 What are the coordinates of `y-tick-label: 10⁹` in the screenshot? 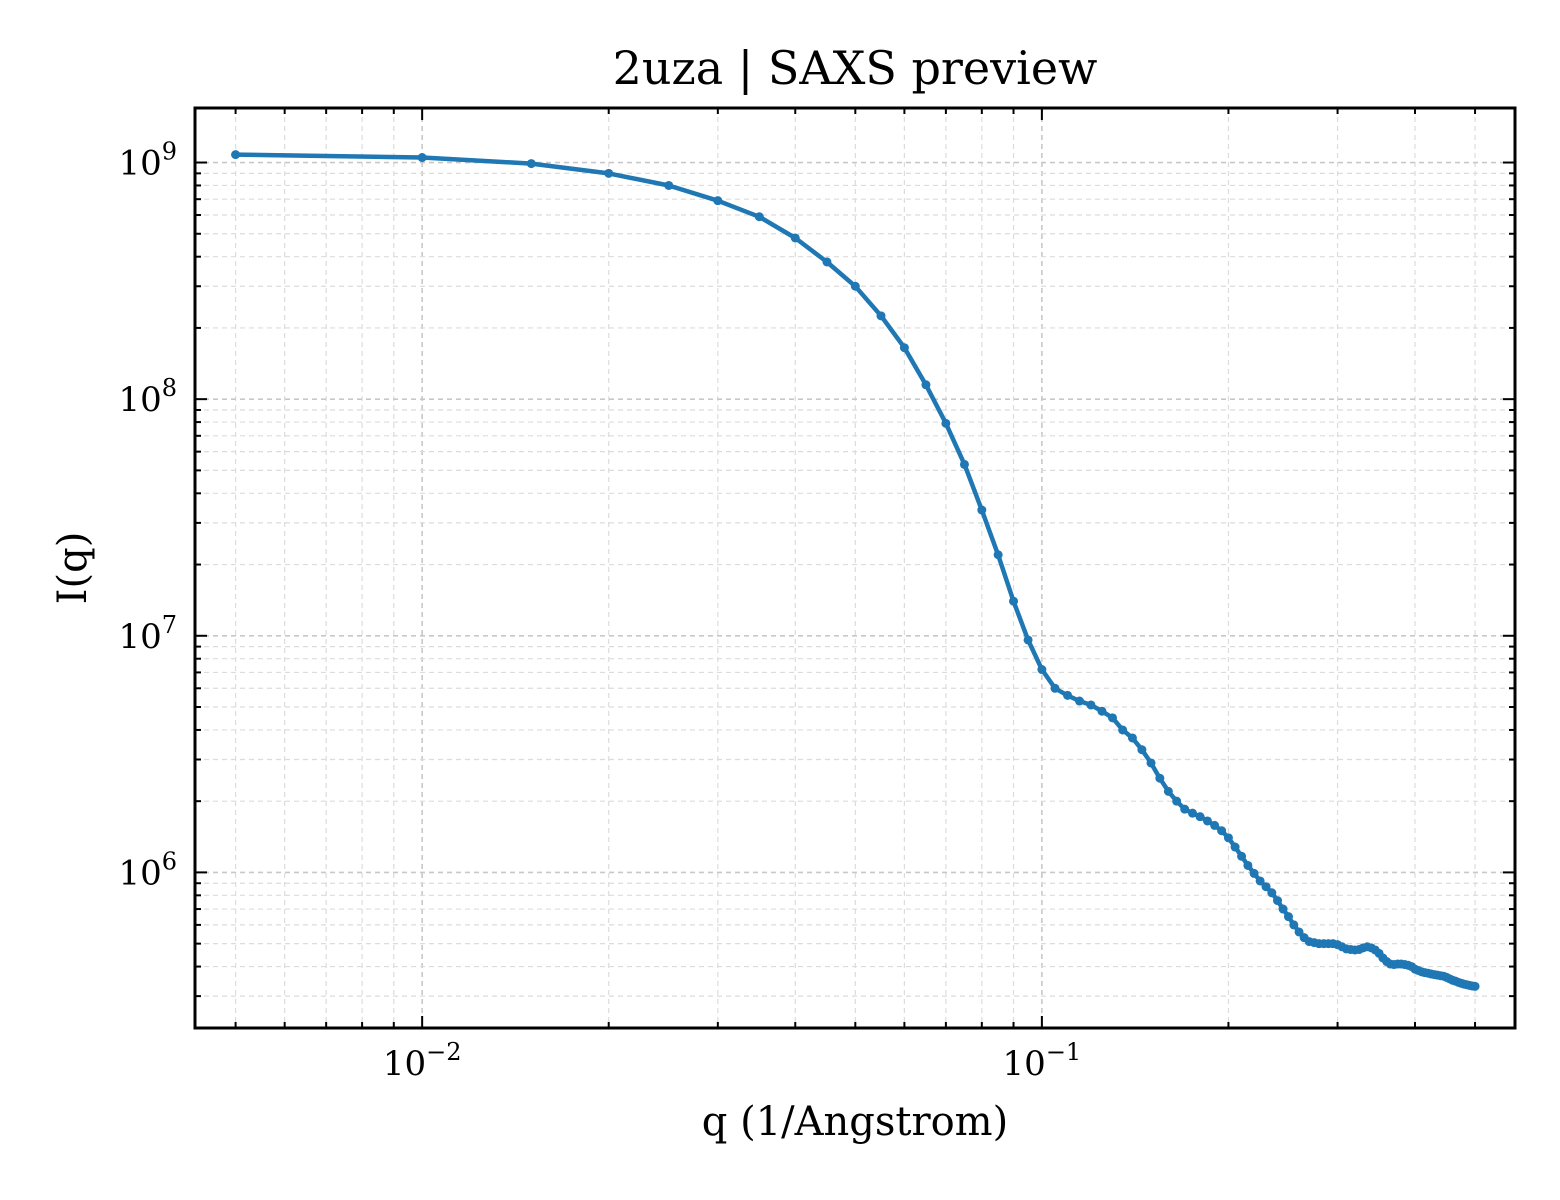 It's located at (147, 161).